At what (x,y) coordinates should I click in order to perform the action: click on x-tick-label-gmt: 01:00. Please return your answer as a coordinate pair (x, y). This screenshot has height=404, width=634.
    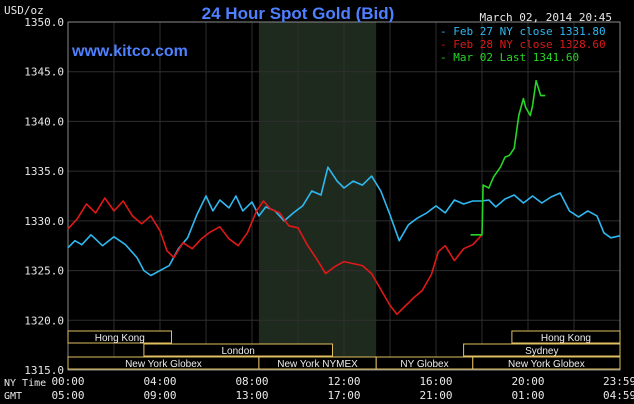
    Looking at the image, I should click on (527, 395).